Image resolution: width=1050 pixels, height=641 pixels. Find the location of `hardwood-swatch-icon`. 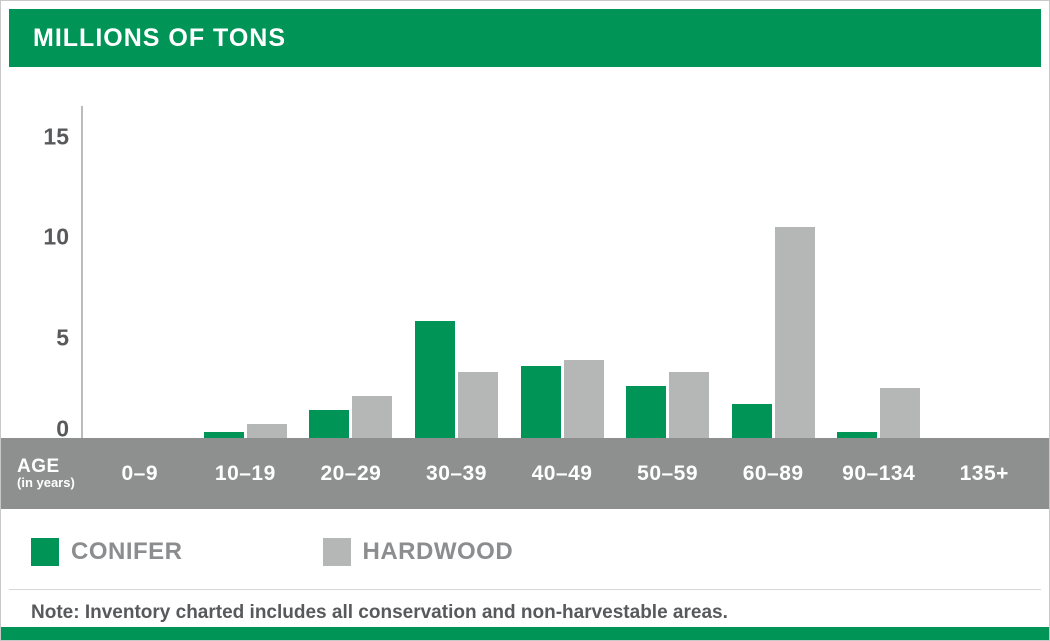

hardwood-swatch-icon is located at coordinates (336, 552).